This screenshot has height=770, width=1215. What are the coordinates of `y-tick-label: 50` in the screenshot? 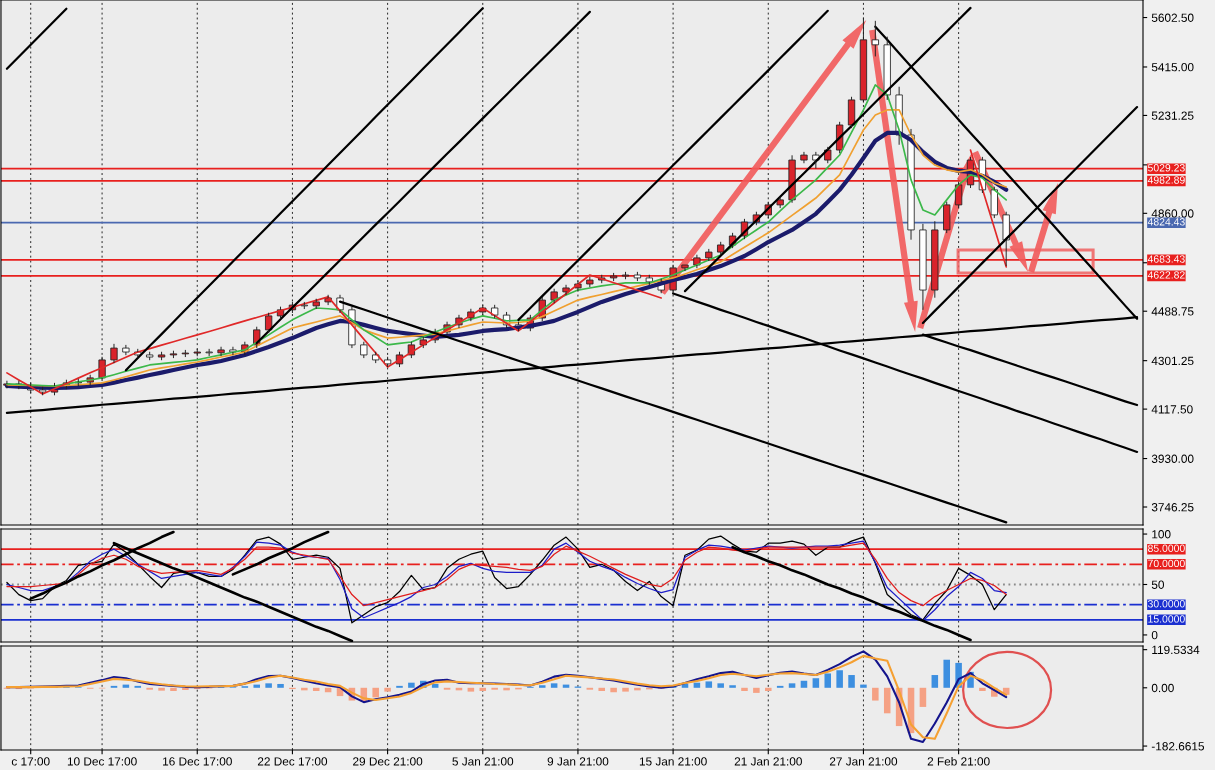 It's located at (1157, 584).